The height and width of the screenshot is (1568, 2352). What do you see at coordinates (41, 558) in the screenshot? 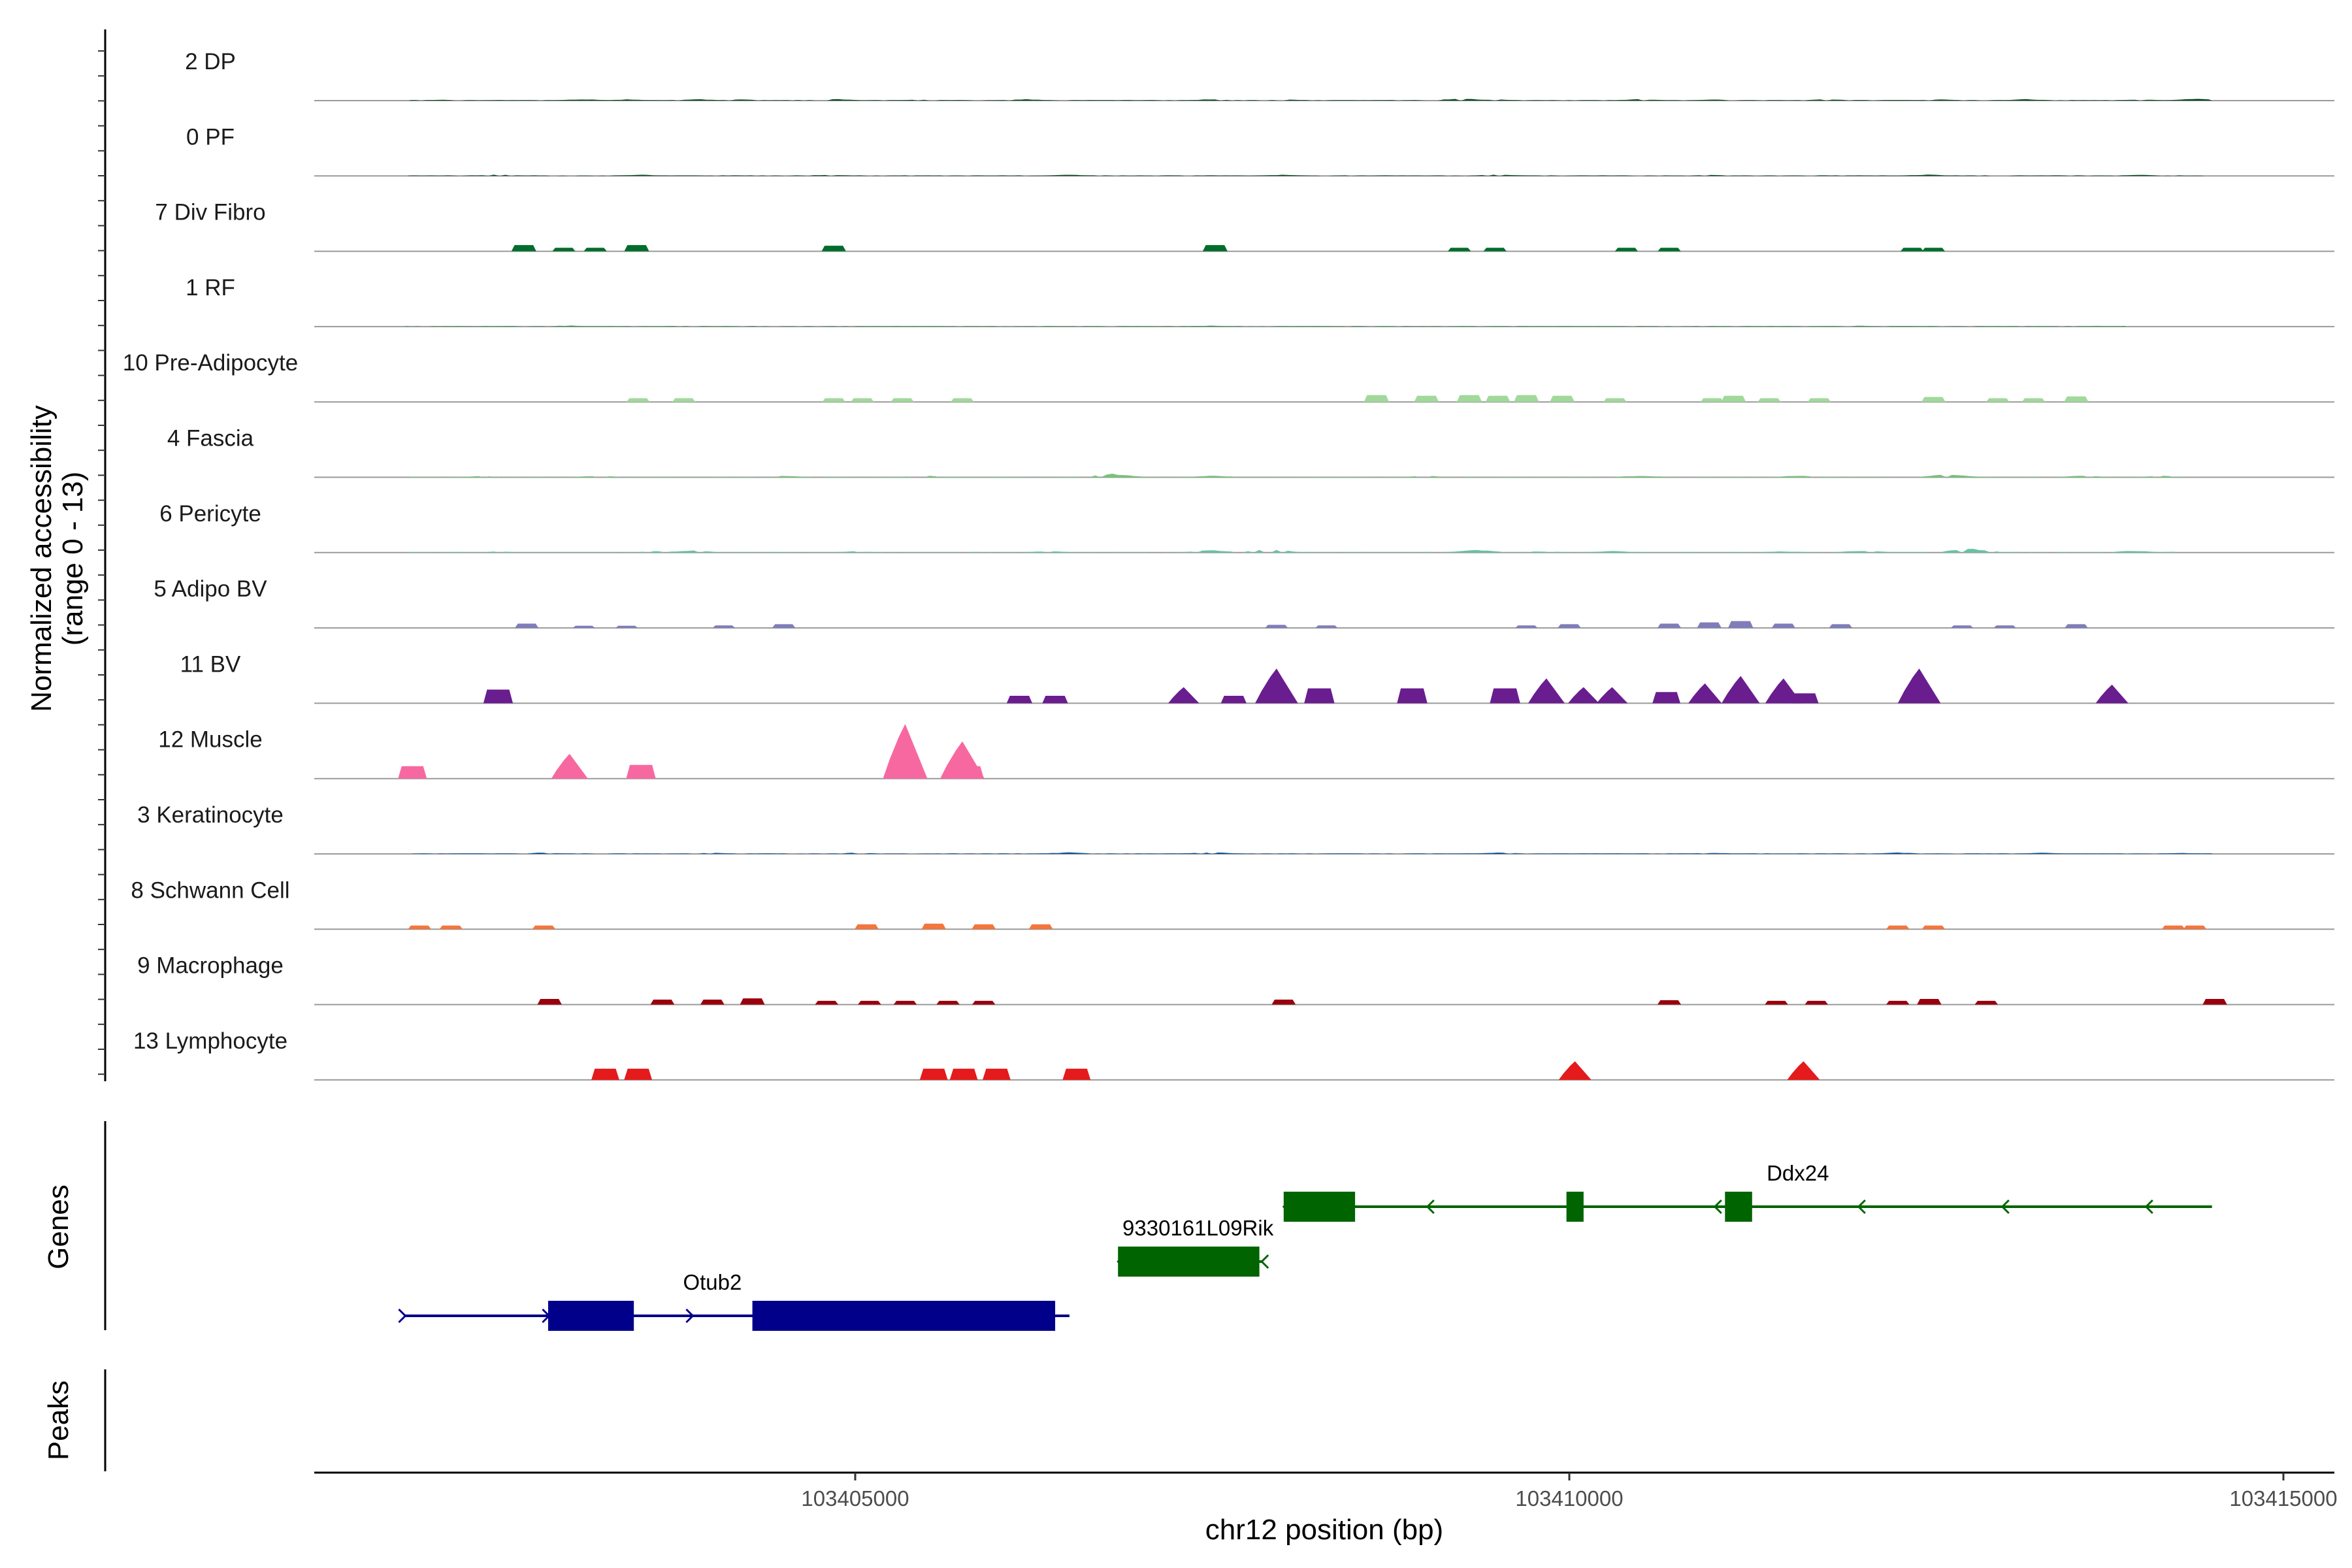
I see `y-axis-title: Normalized accessibility` at bounding box center [41, 558].